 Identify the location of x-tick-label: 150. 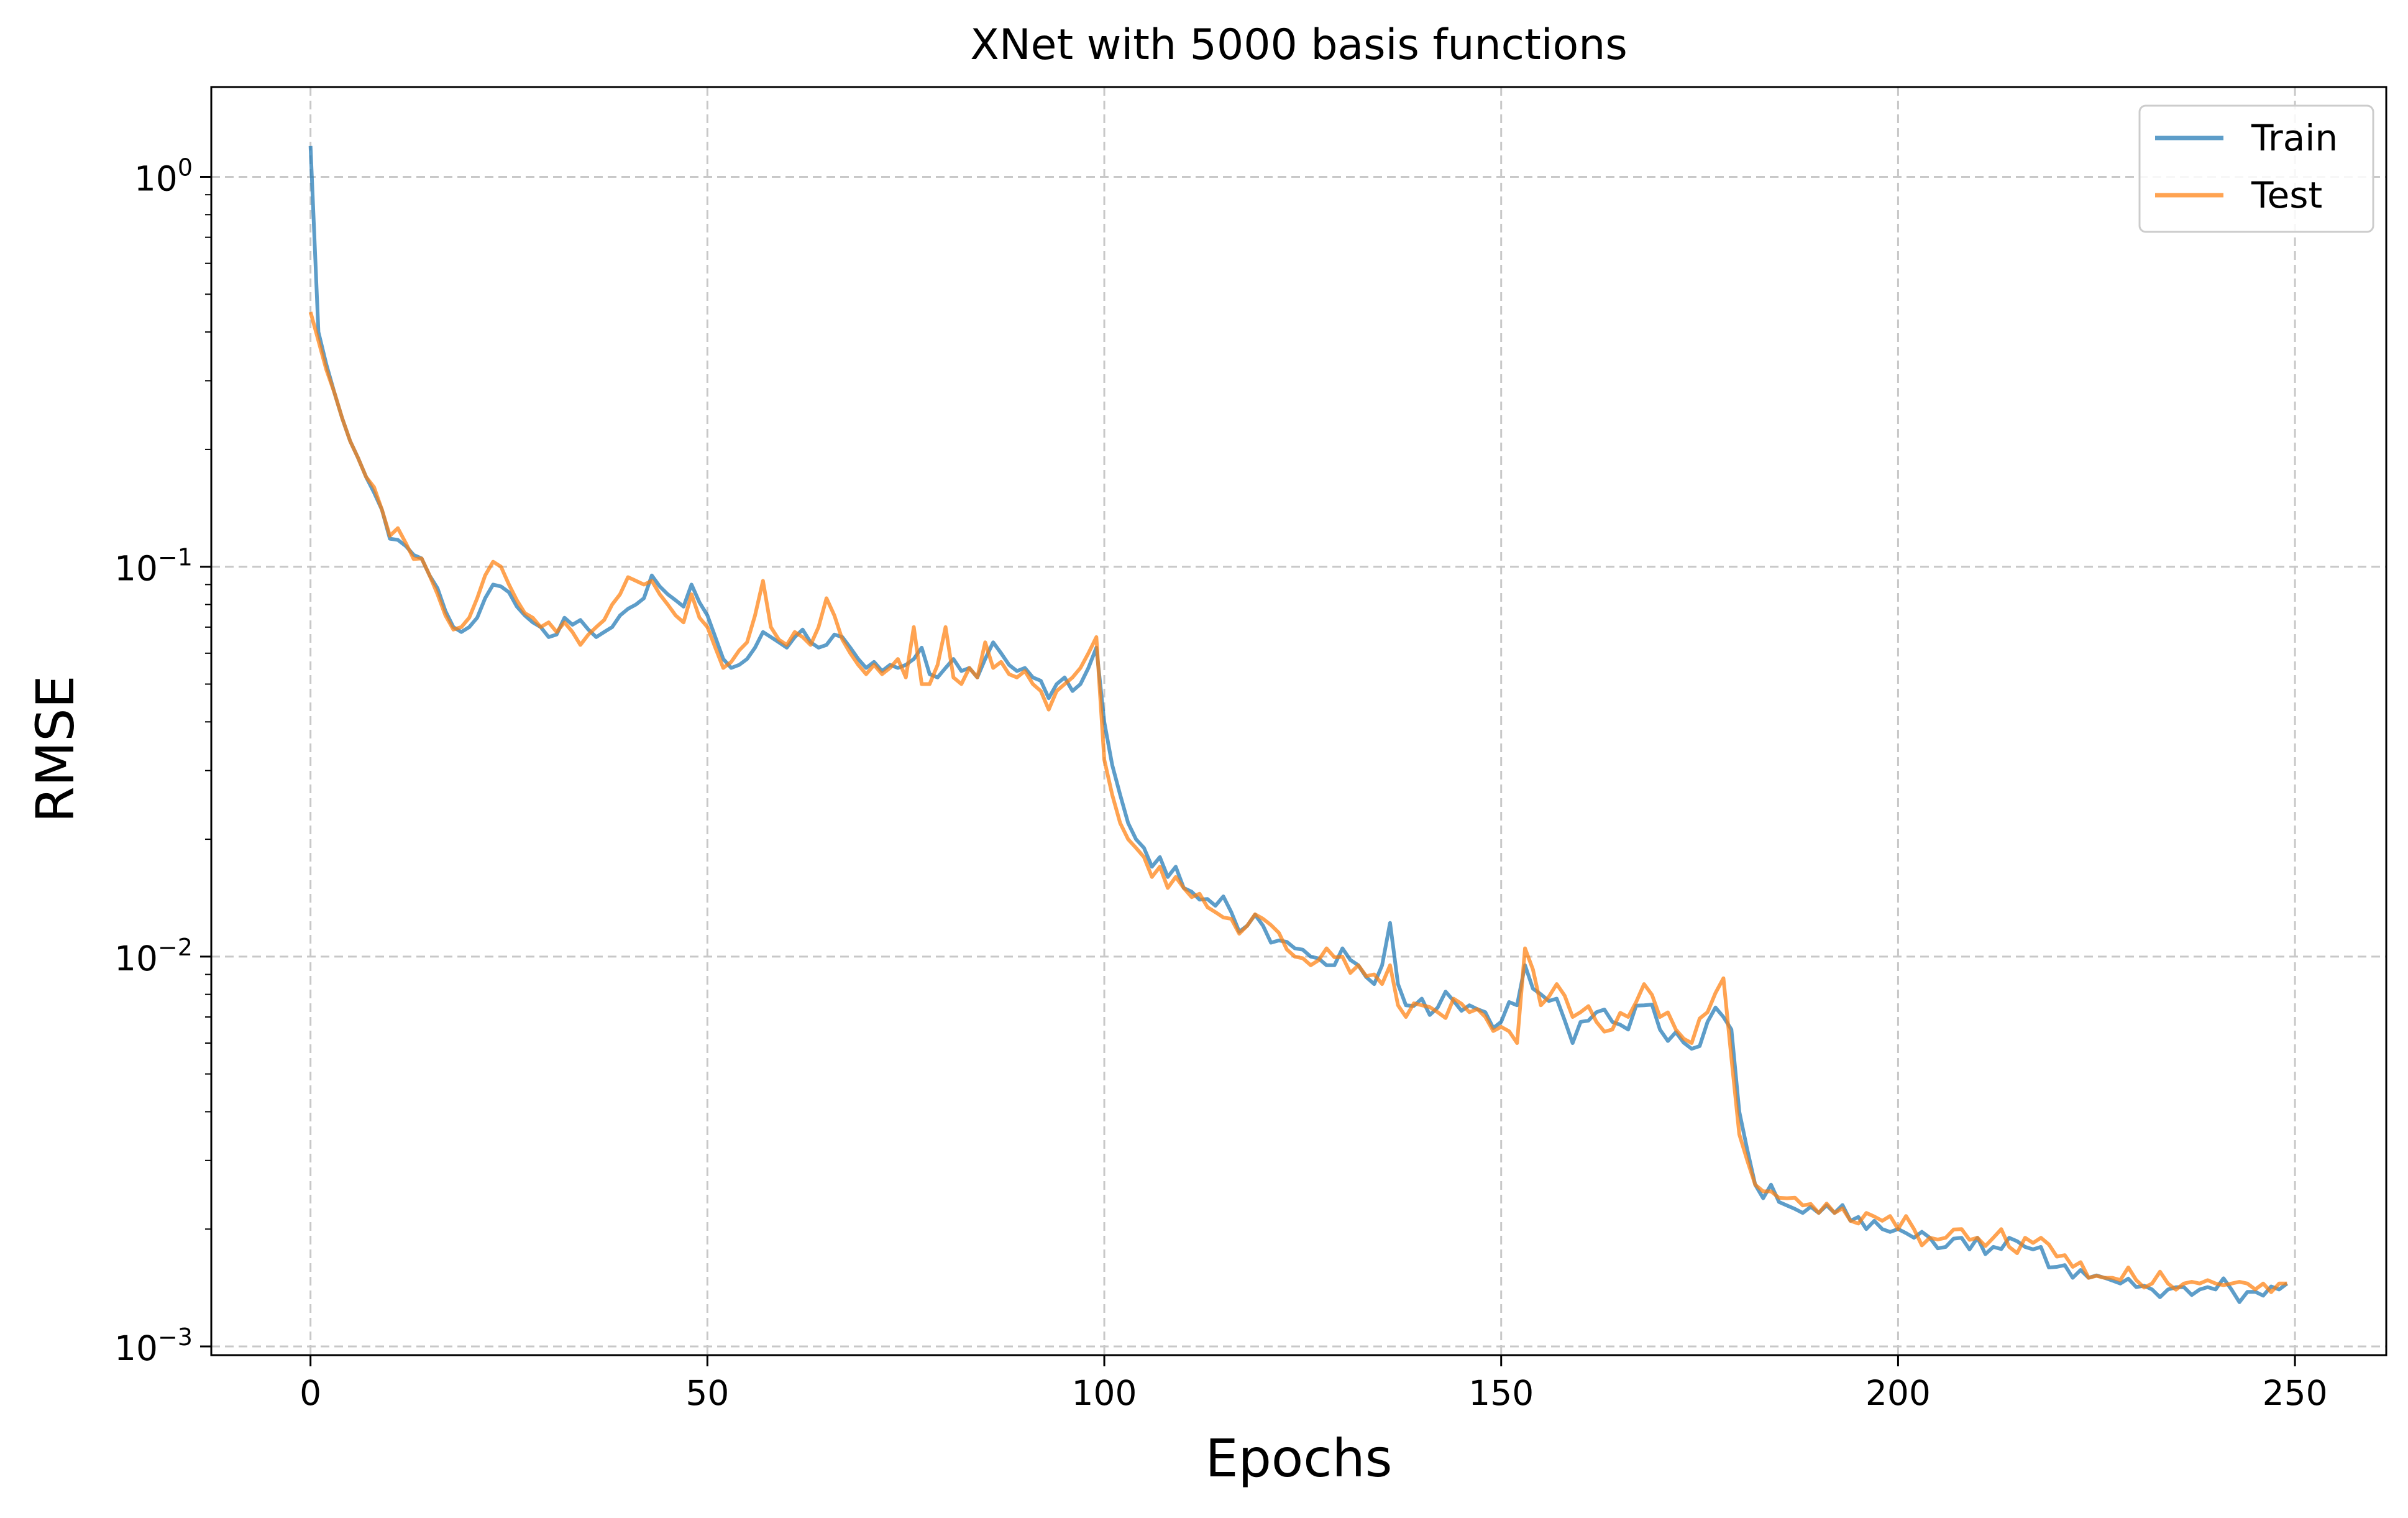
(1501, 1393).